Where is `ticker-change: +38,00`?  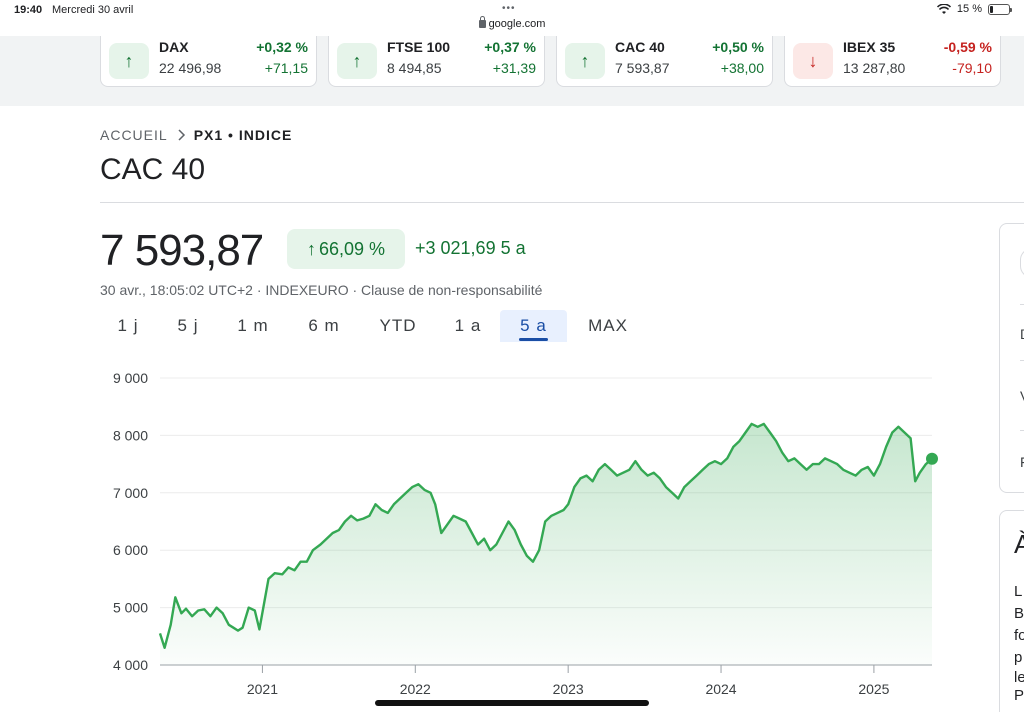 ticker-change: +38,00 is located at coordinates (742, 68).